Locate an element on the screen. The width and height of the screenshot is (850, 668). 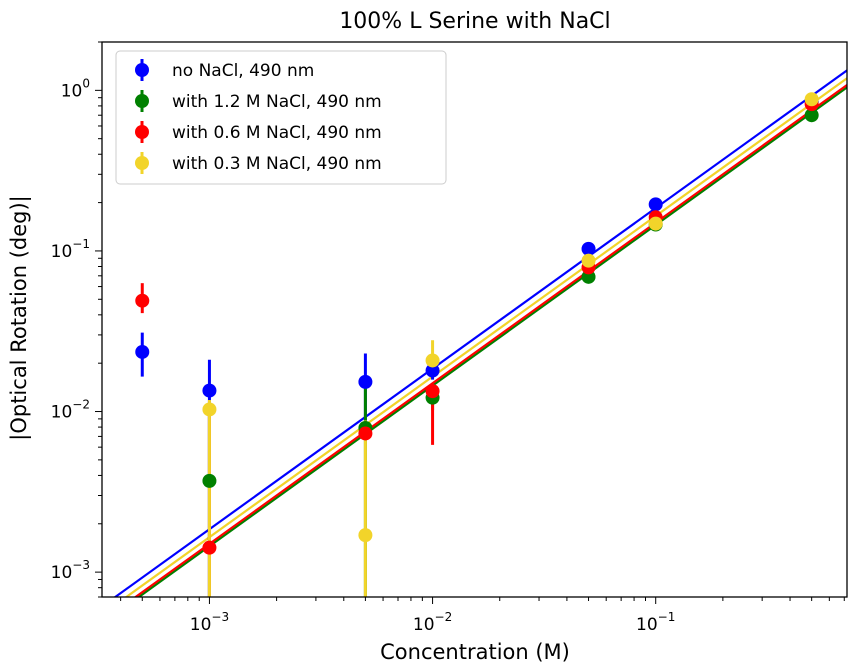
legend-box is located at coordinates (281, 117).